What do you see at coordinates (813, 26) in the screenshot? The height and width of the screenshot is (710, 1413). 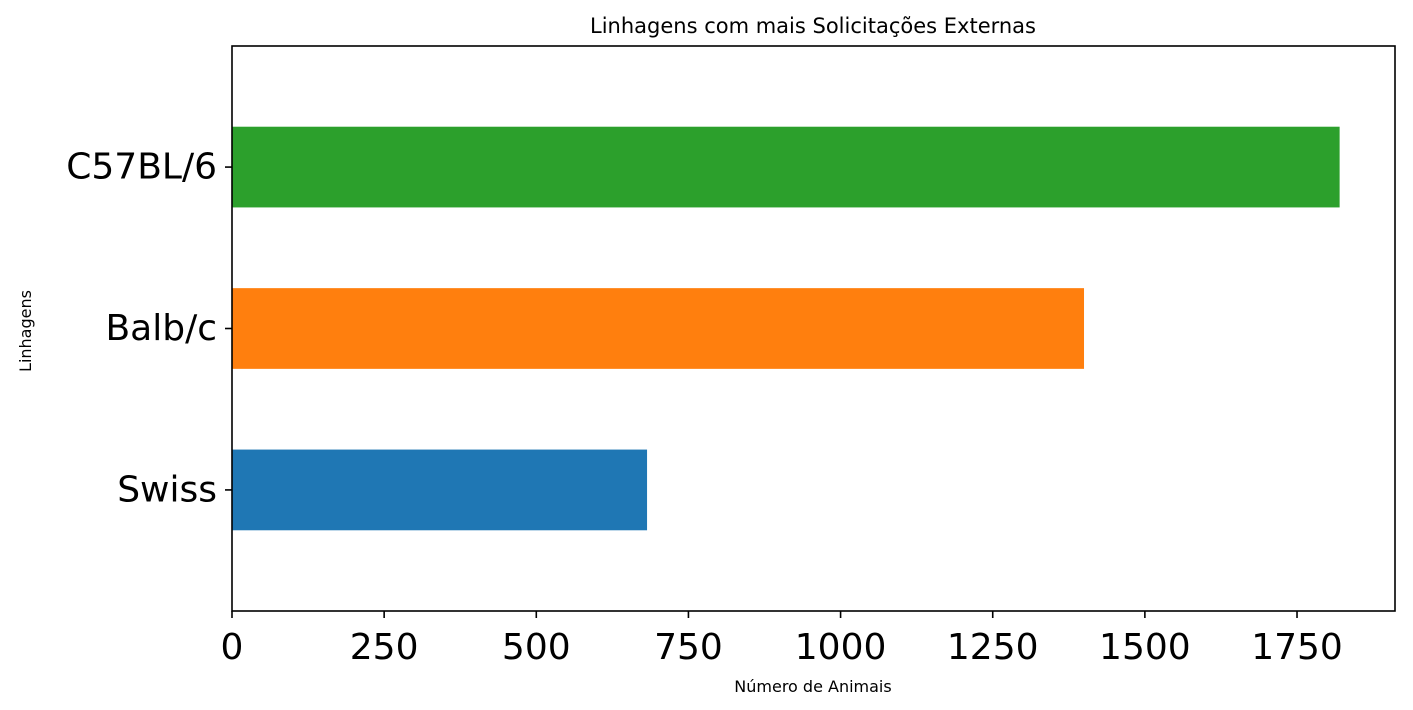 I see `chart-title: Linhagens com mais Solicitações Externas` at bounding box center [813, 26].